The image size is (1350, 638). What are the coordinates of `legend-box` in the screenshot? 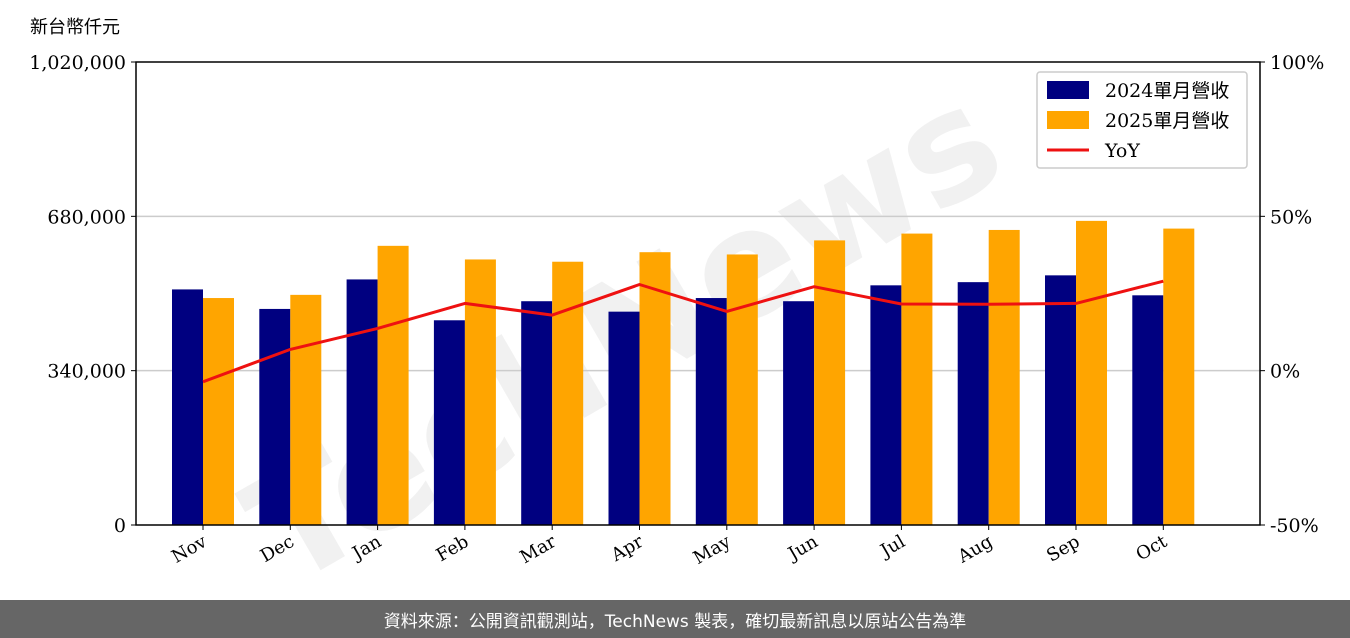 It's located at (1142, 120).